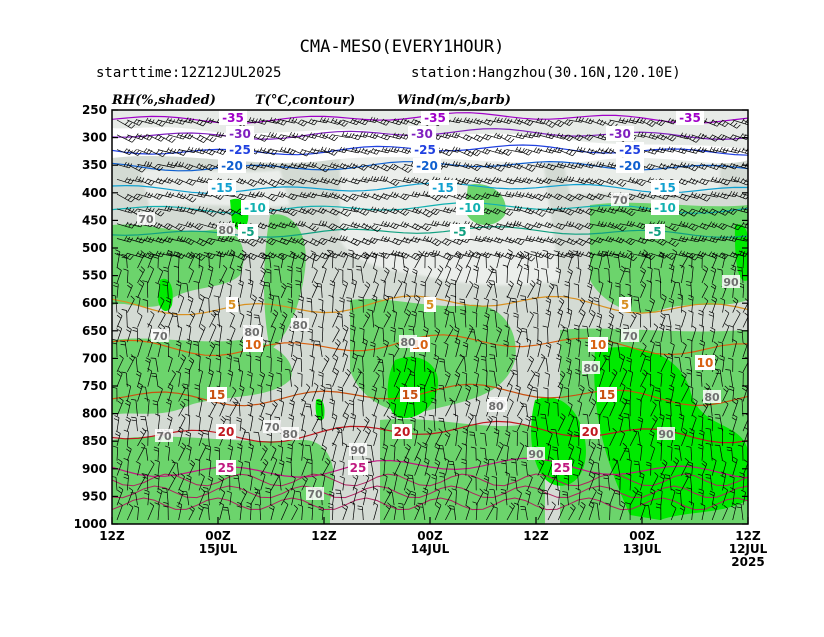  I want to click on wind-header: Wind(m/s,barb), so click(454, 100).